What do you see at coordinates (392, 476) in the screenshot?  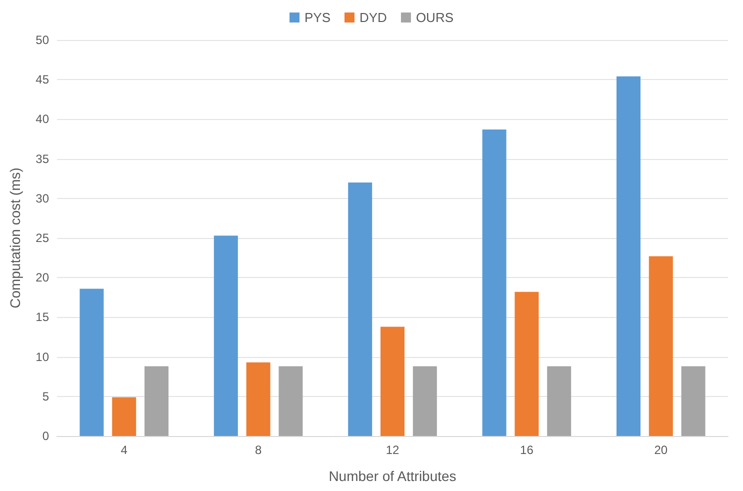 I see `x-axis-title: Number of Attributes` at bounding box center [392, 476].